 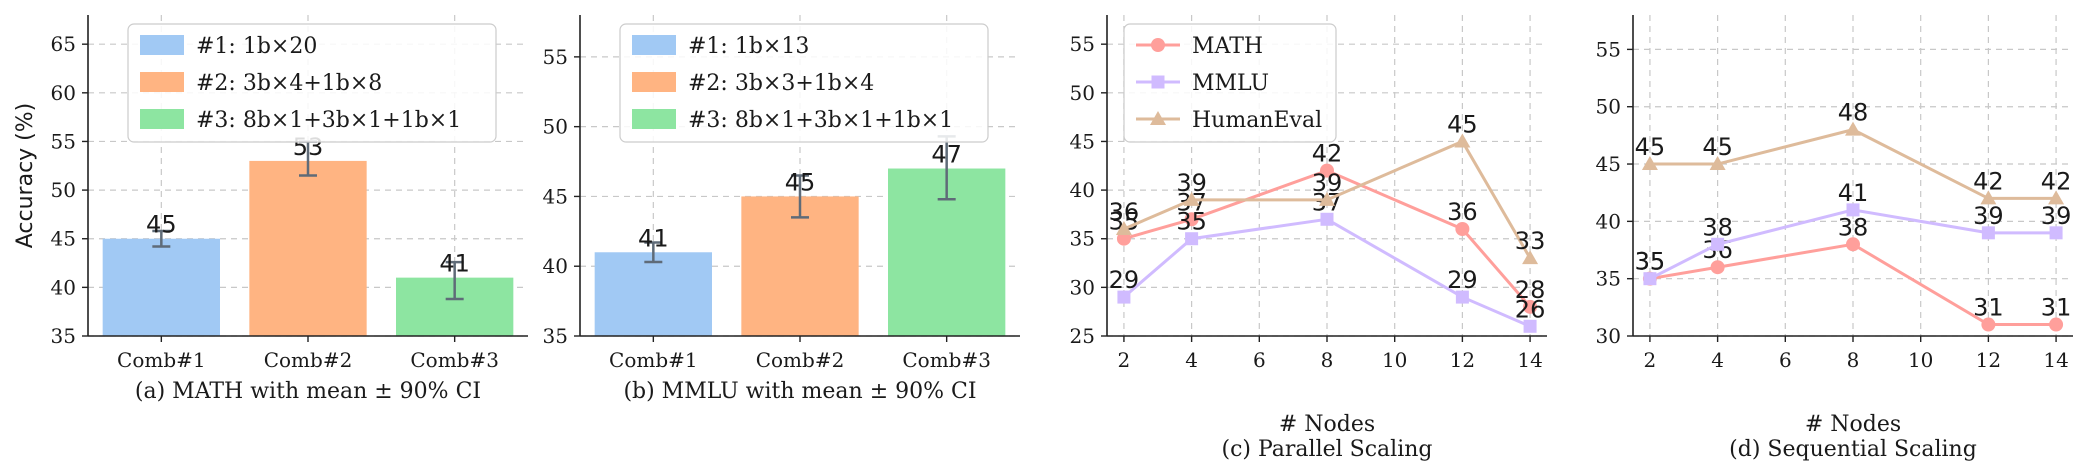 I want to click on y-tick-label: 60, so click(x=63, y=93).